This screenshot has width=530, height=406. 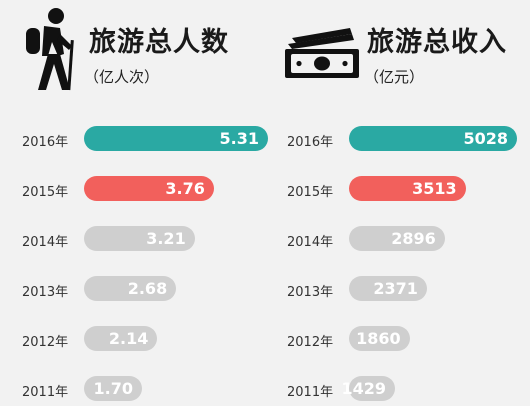 I want to click on bar: 1.70, so click(x=113, y=388).